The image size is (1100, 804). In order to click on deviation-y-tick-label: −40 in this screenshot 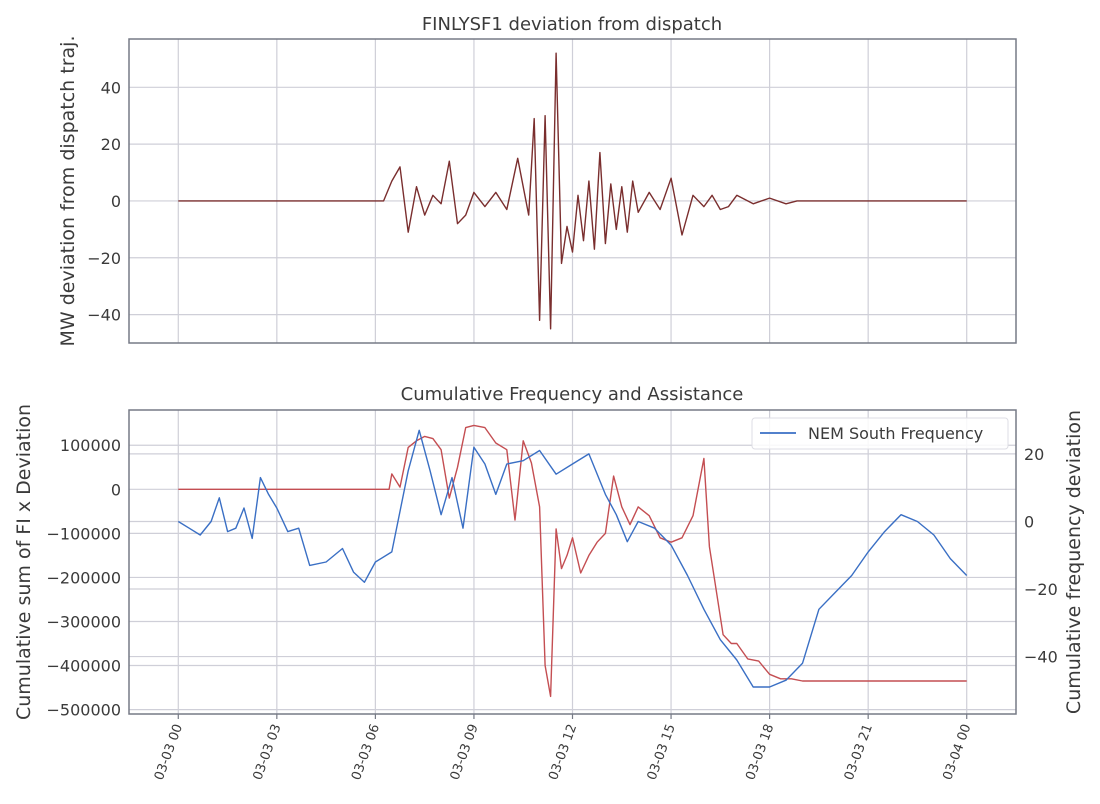, I will do `click(104, 315)`.